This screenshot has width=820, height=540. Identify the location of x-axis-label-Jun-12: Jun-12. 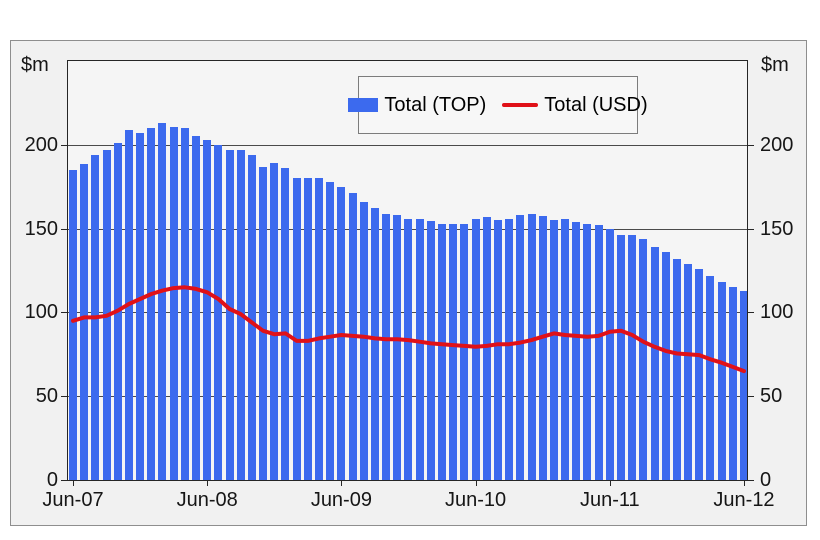
(744, 500).